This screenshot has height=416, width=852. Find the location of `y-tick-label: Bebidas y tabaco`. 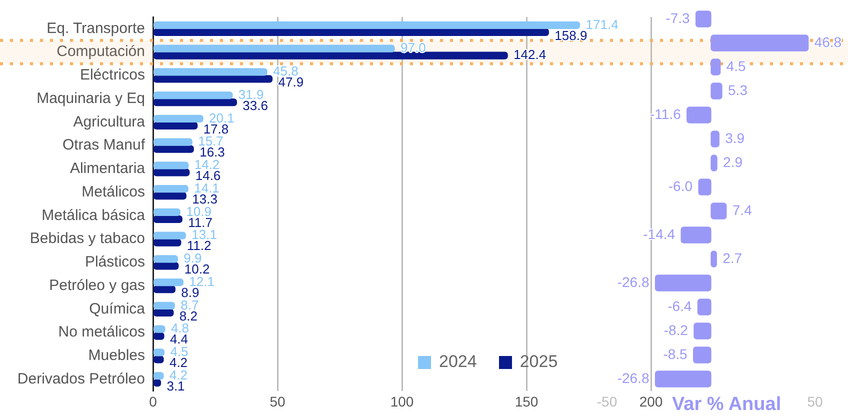

y-tick-label: Bebidas y tabaco is located at coordinates (87, 239).